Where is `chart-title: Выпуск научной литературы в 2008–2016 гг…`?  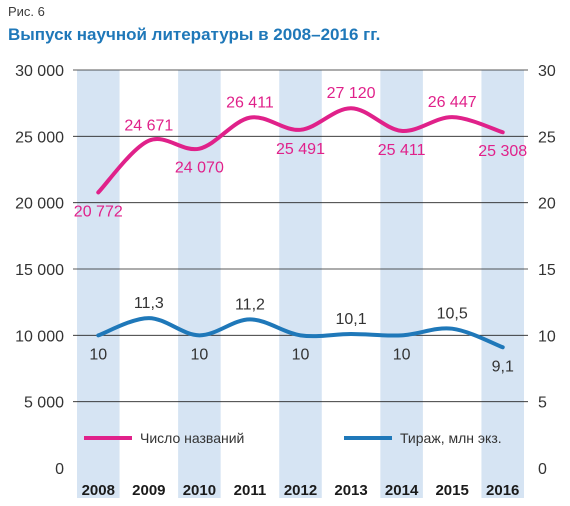 chart-title: Выпуск научной литературы в 2008–2016 гг… is located at coordinates (194, 34).